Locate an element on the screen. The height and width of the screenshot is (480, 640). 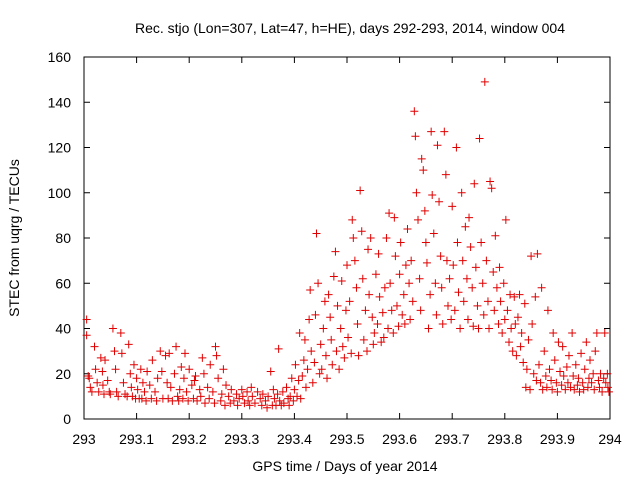
y-tick-label: 60 is located at coordinates (63, 283).